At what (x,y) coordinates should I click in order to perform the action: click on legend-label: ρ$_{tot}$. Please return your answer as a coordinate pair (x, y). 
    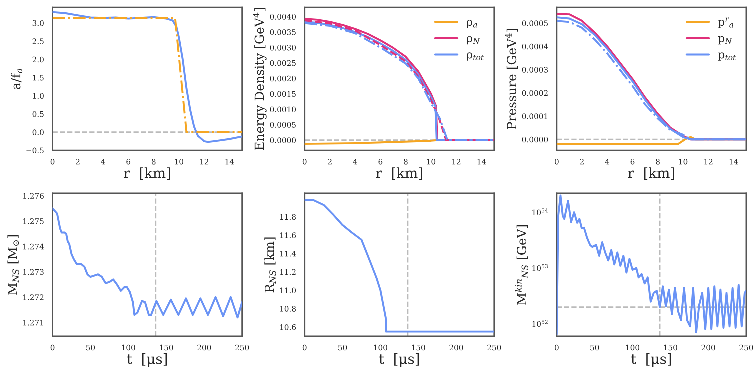
    Looking at the image, I should click on (475, 56).